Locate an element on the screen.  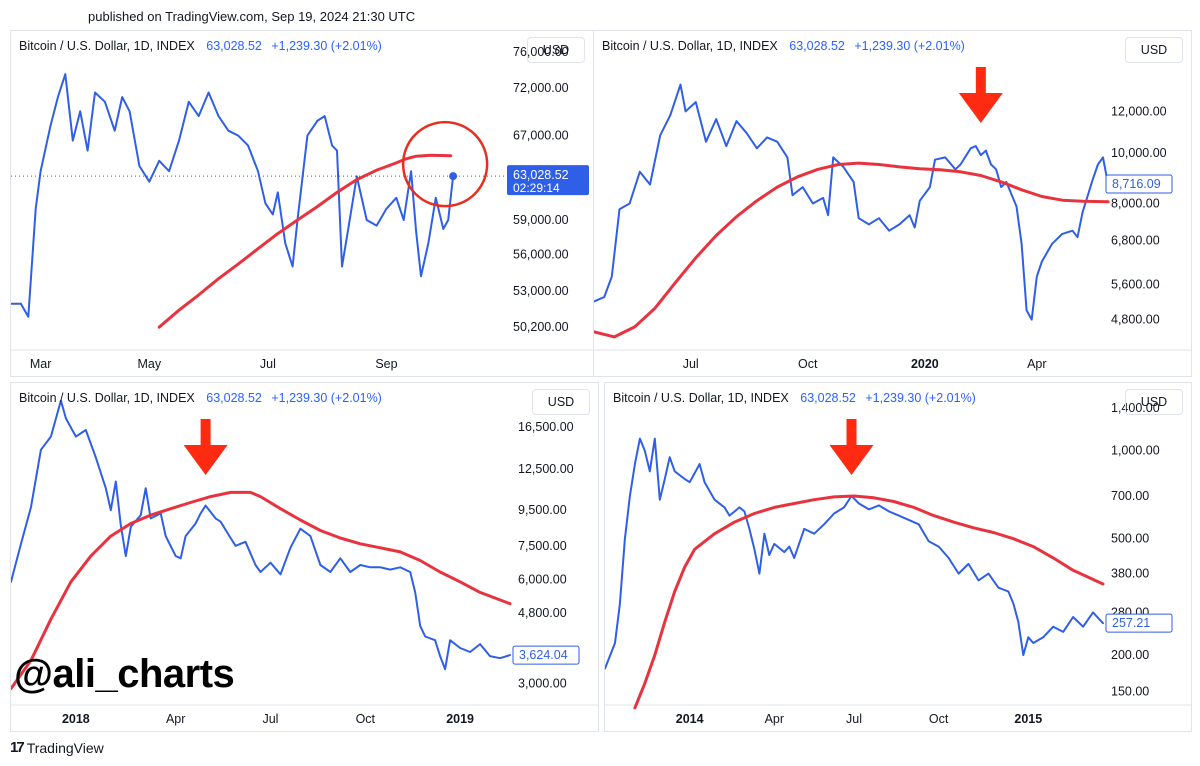
y-tick-label: 5,600.00 is located at coordinates (1135, 285).